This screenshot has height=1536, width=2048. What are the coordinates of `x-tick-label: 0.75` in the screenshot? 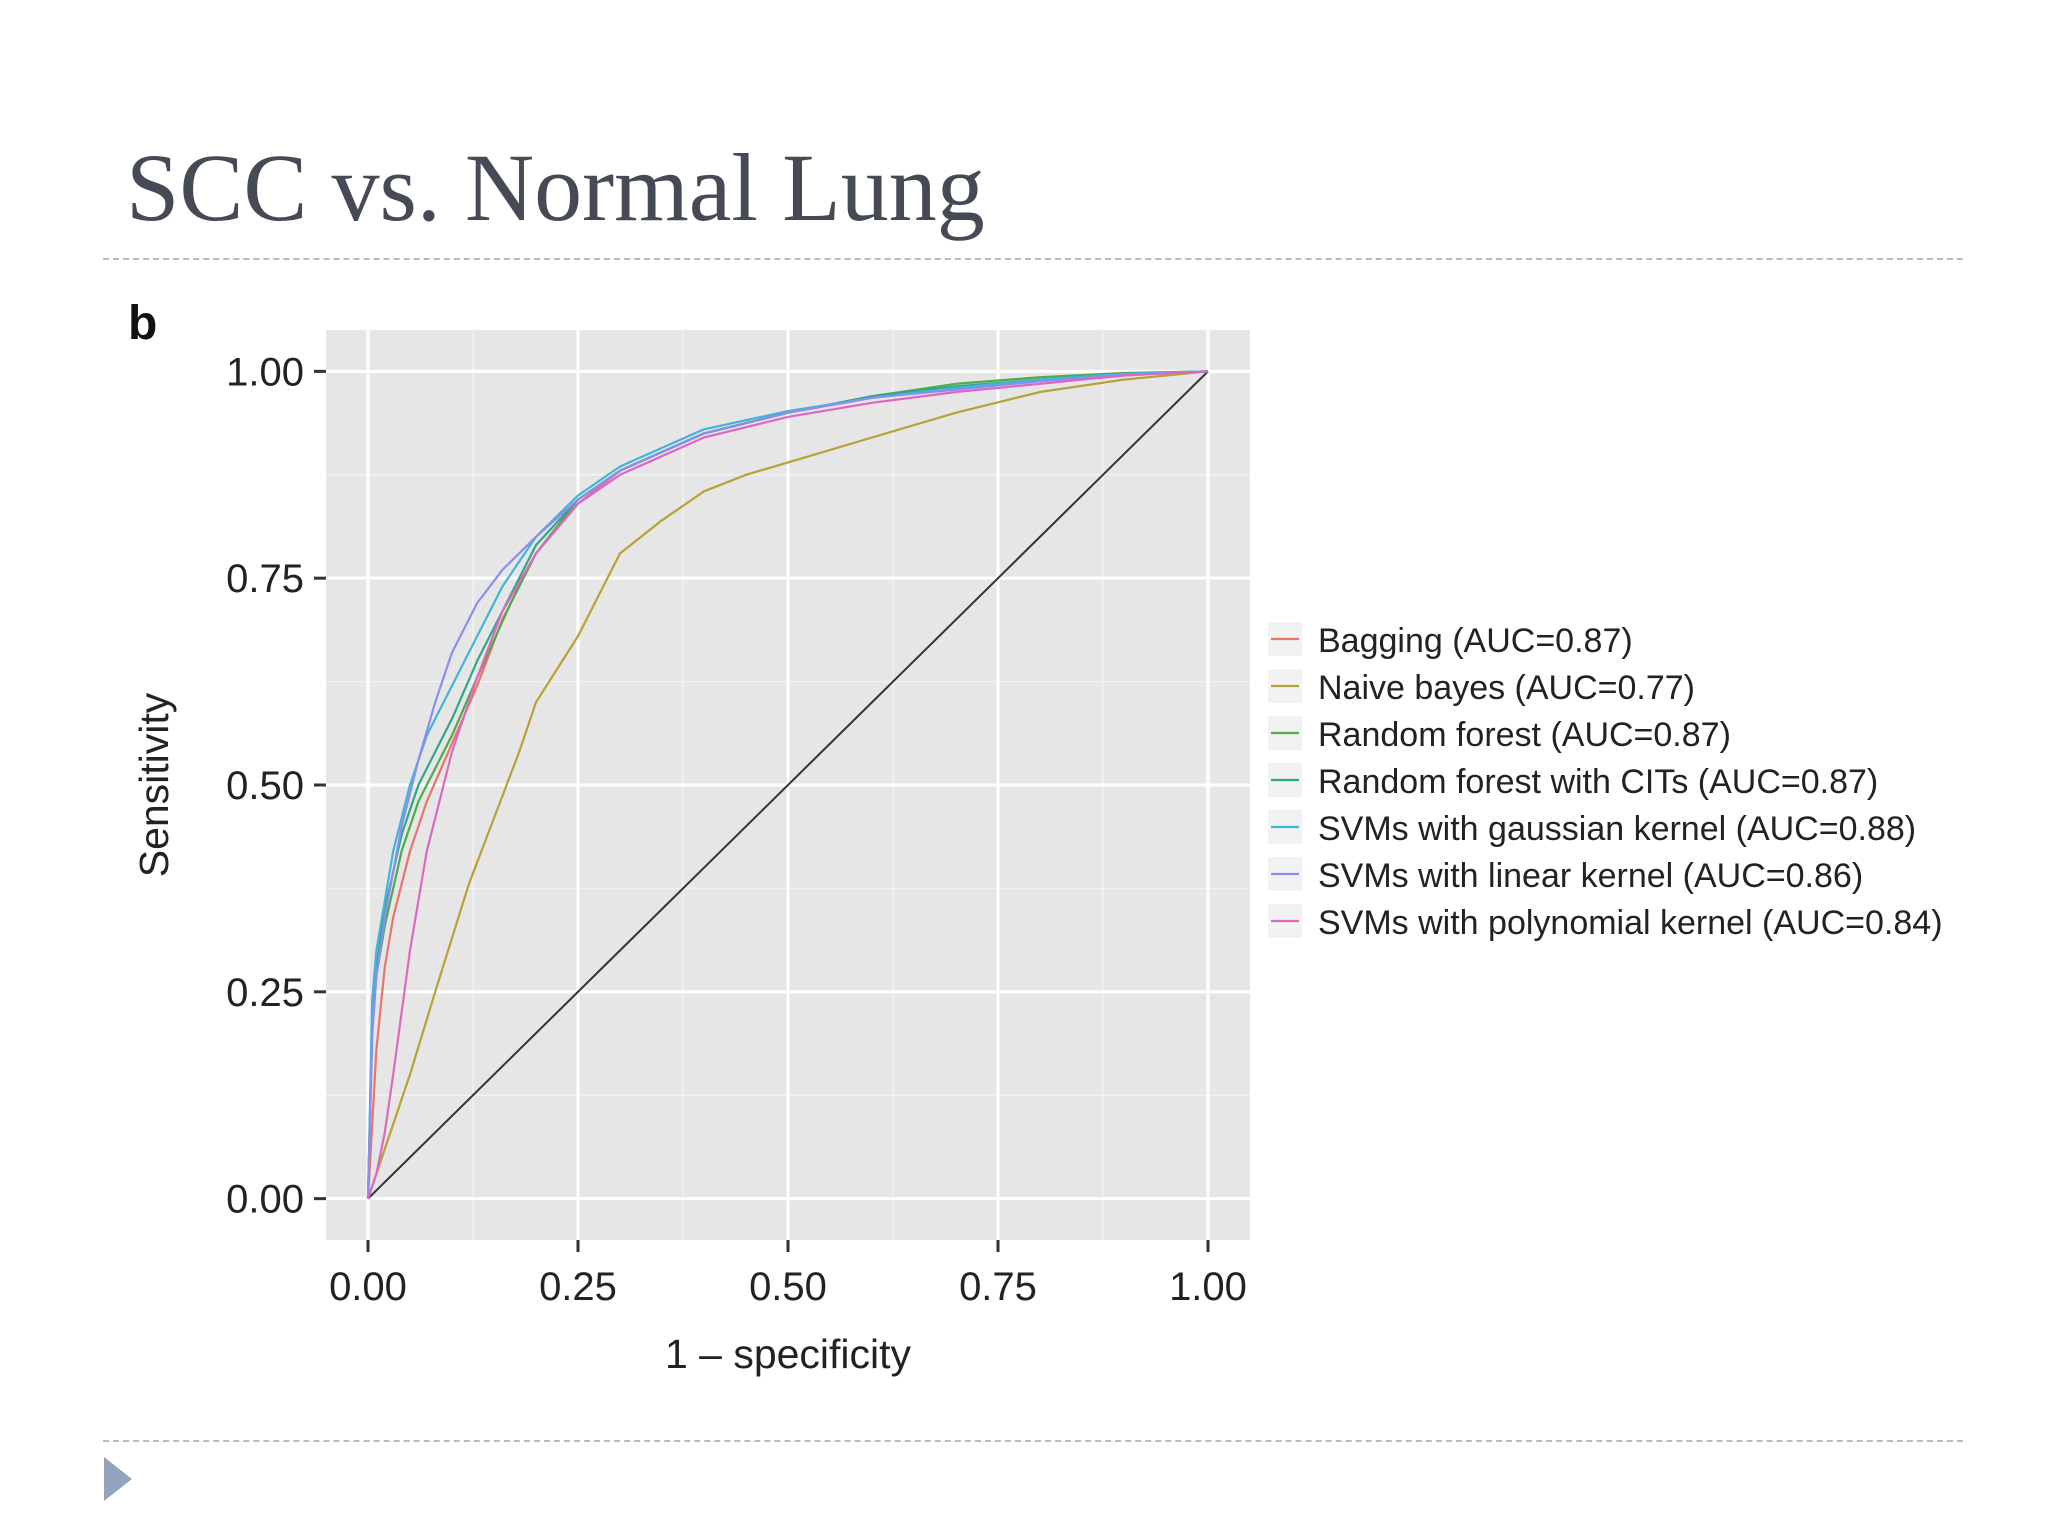 It's located at (998, 1287).